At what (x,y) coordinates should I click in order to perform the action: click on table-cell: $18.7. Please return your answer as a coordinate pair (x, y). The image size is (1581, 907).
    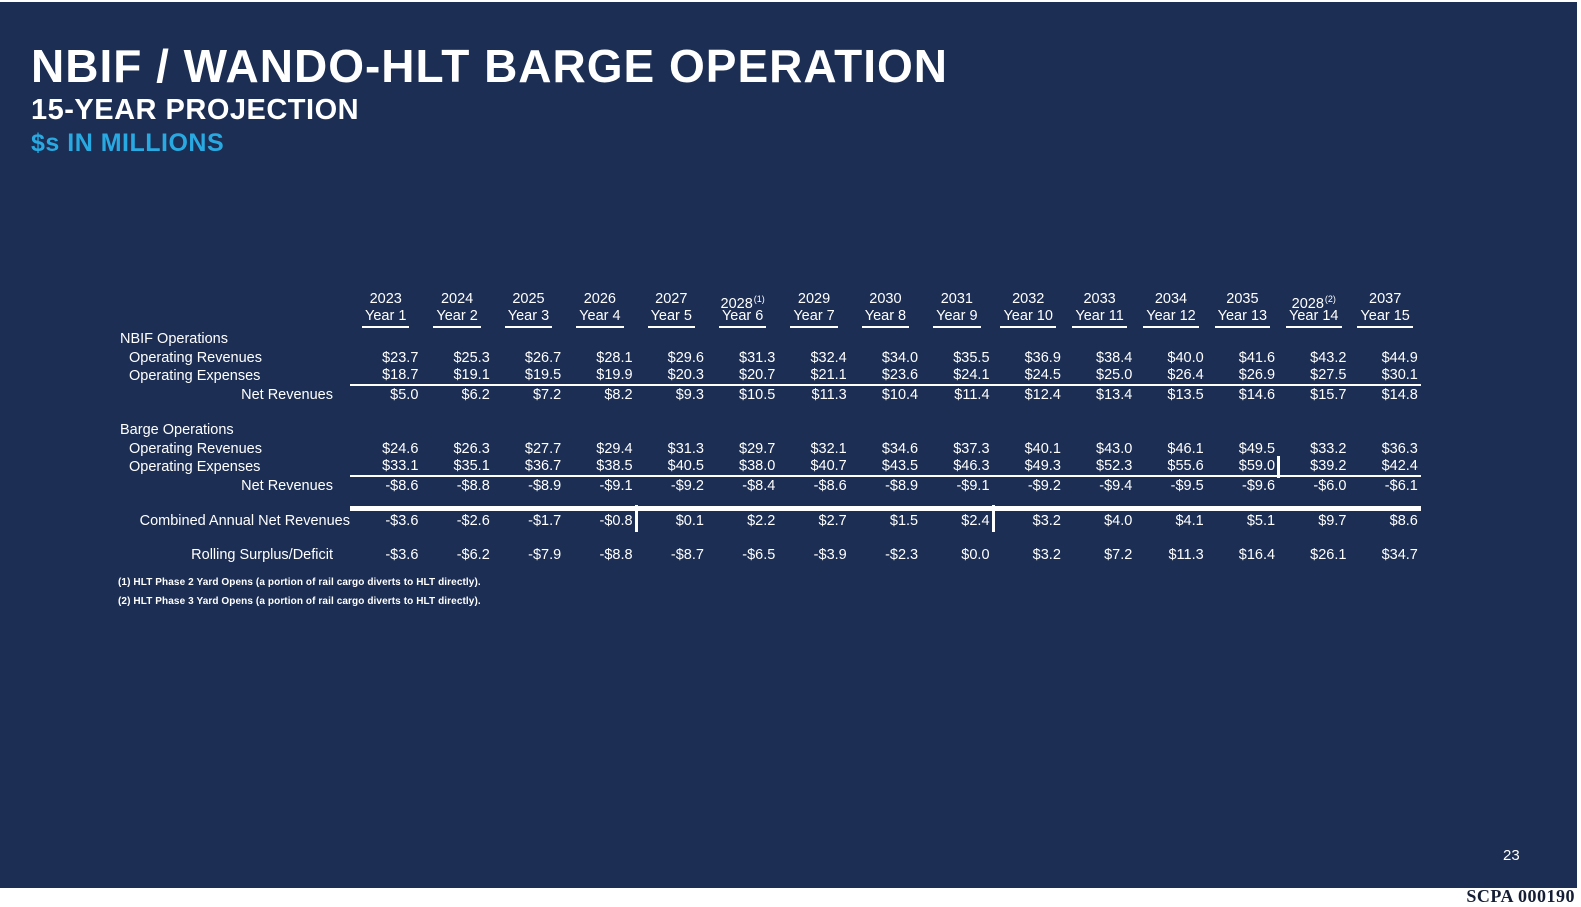
    Looking at the image, I should click on (386, 376).